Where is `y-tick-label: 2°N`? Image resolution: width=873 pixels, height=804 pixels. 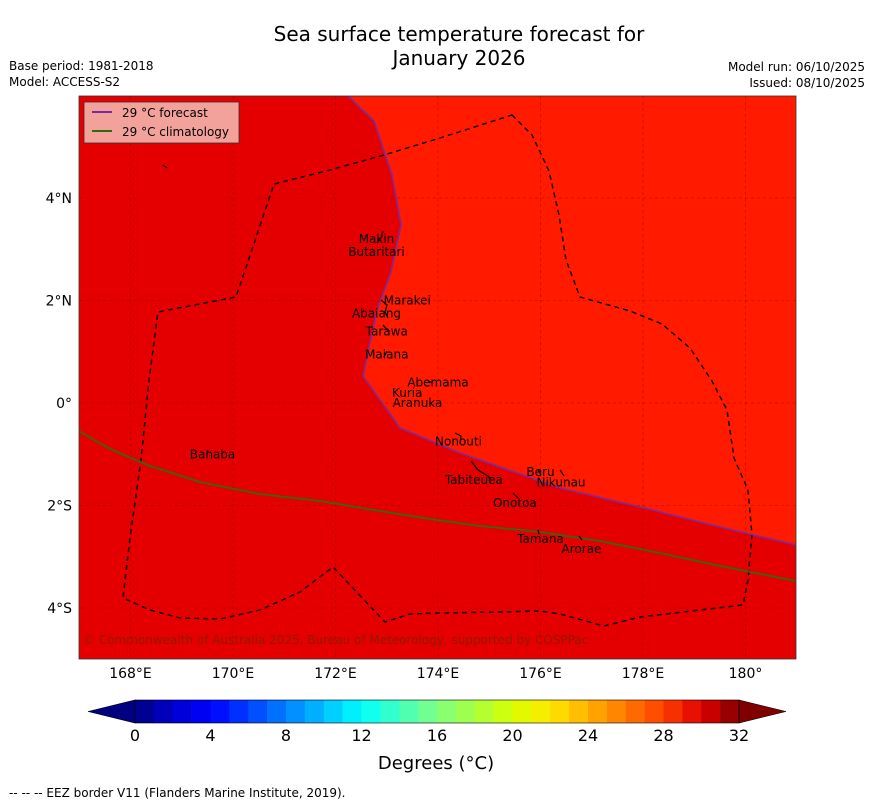
y-tick-label: 2°N is located at coordinates (59, 302).